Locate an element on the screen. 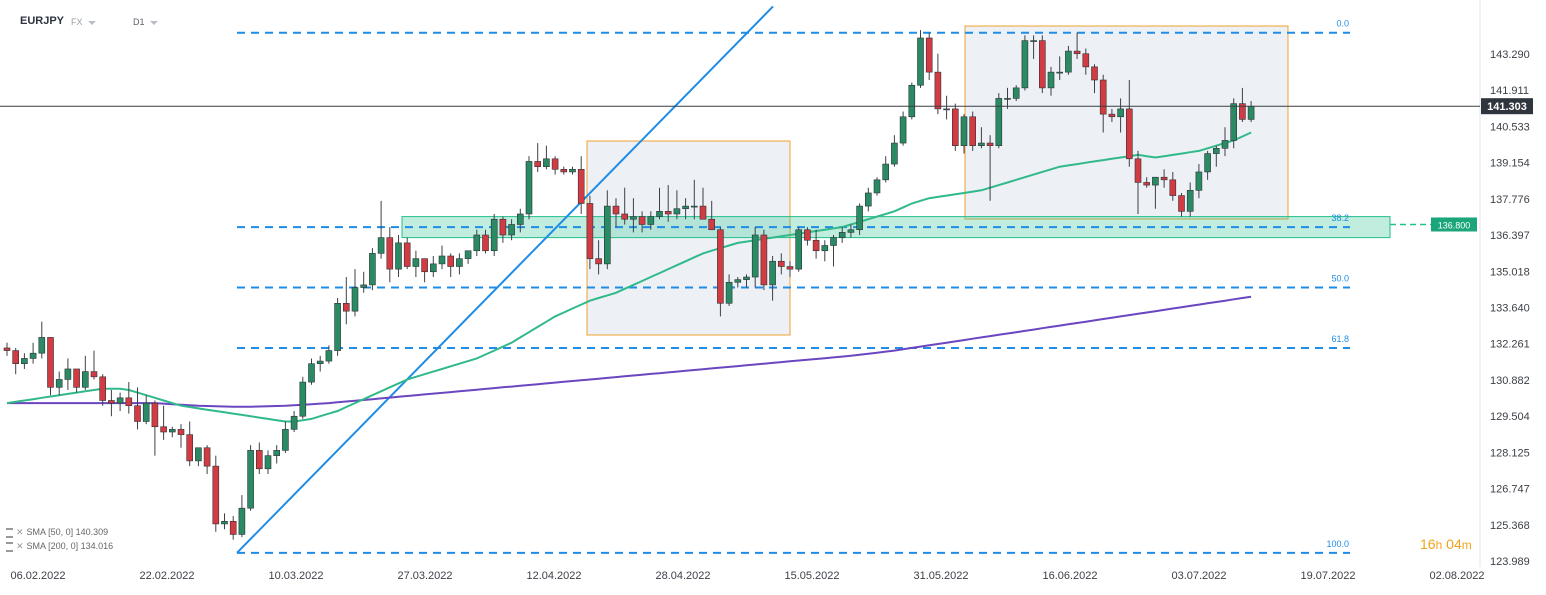 The image size is (1546, 595). legend-sma200: ✕ SMA [200, 0] 134.016 is located at coordinates (59, 546).